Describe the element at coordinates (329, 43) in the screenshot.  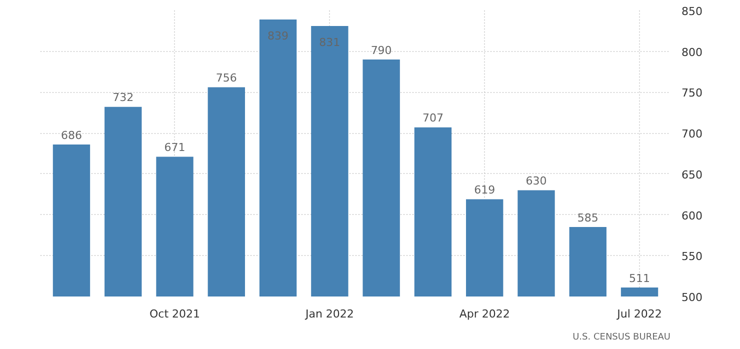
I see `data-label: 831` at that location.